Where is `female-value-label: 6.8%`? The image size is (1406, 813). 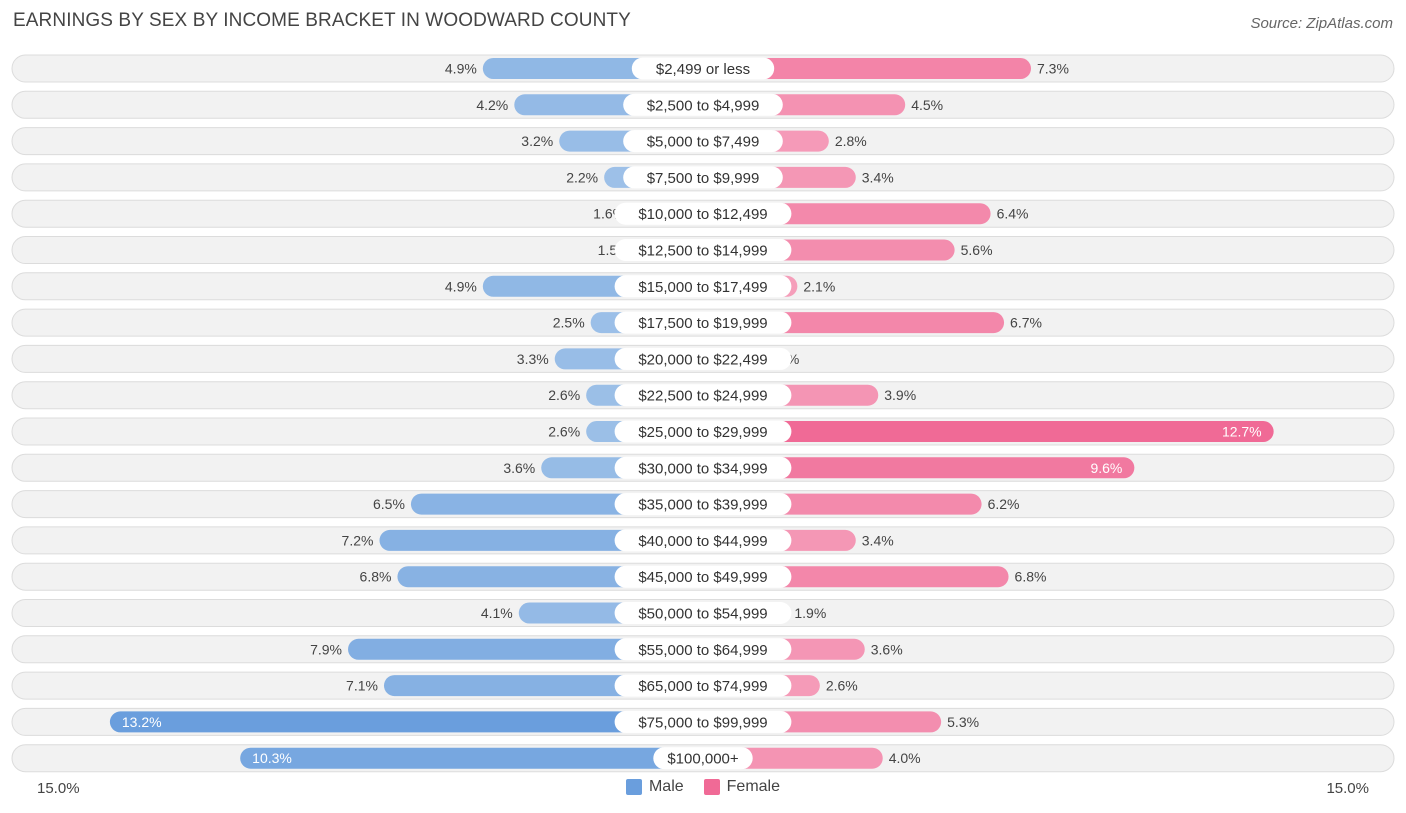 female-value-label: 6.8% is located at coordinates (1031, 577).